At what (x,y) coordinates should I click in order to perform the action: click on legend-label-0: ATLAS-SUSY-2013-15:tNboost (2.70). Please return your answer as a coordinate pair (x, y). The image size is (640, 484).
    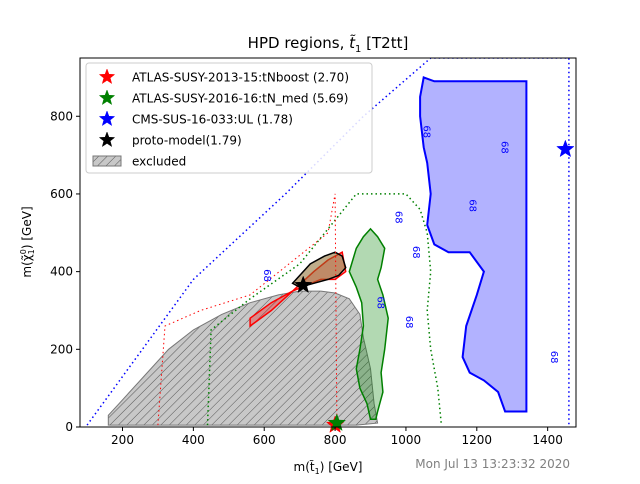
    Looking at the image, I should click on (240, 78).